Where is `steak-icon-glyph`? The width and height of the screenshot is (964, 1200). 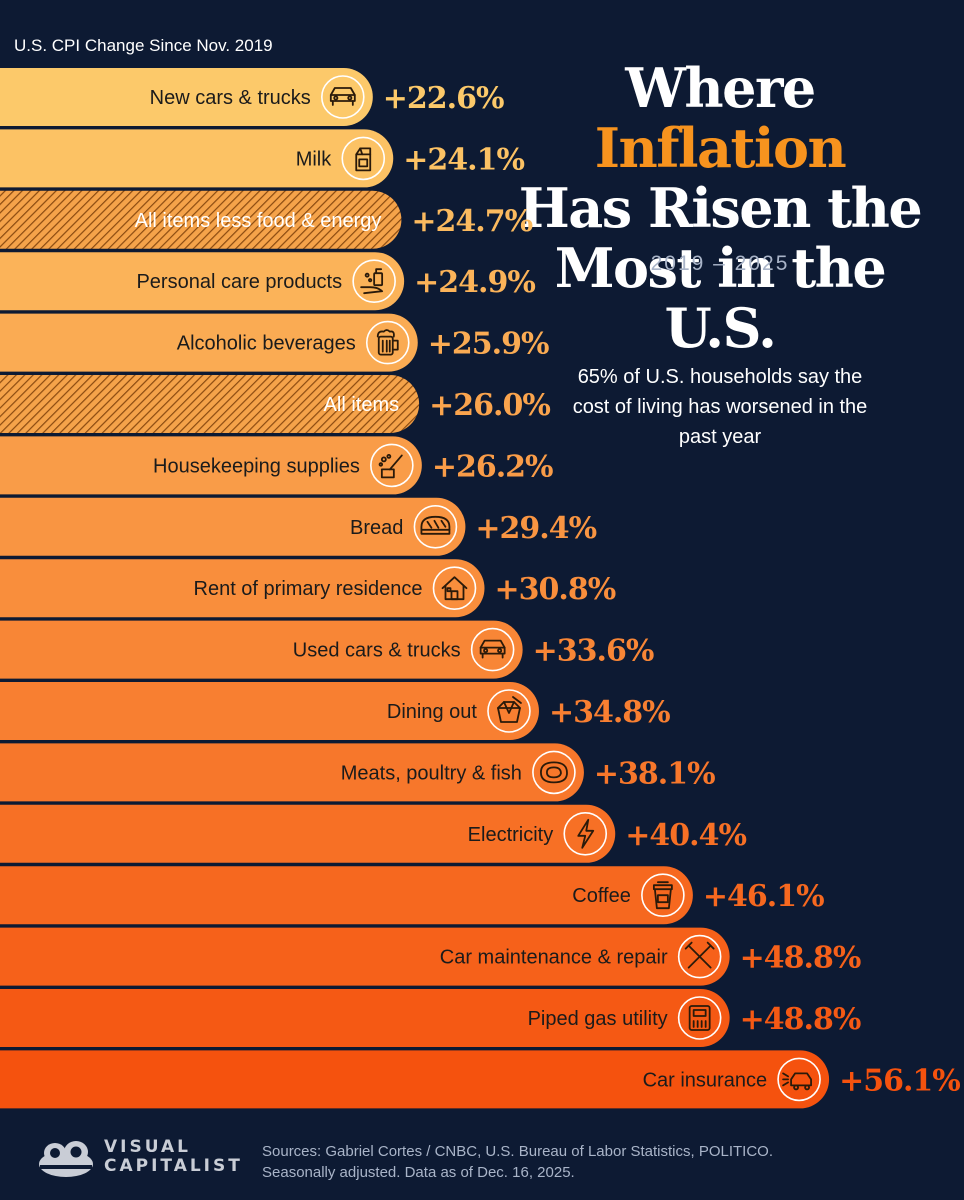
steak-icon-glyph is located at coordinates (554, 772).